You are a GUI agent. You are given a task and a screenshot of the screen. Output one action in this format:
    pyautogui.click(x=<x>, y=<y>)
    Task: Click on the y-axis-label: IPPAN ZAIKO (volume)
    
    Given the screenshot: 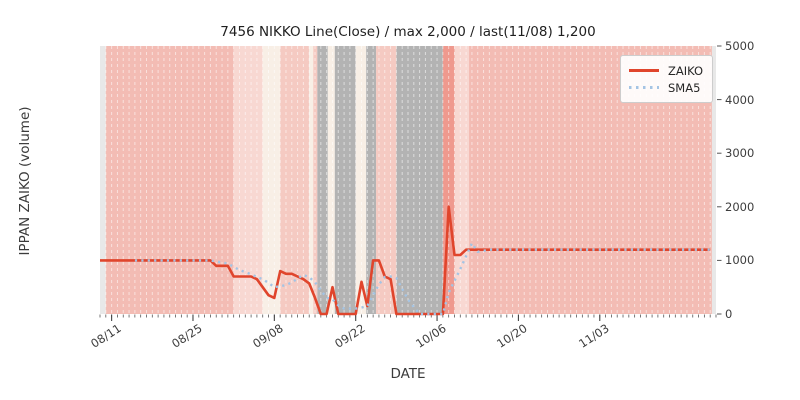 What is the action you would take?
    pyautogui.click(x=25, y=181)
    